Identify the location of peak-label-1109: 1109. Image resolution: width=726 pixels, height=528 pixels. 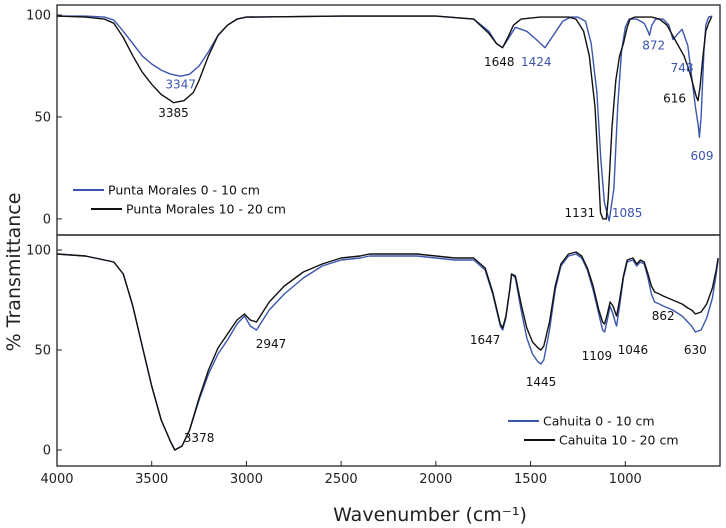
(597, 356).